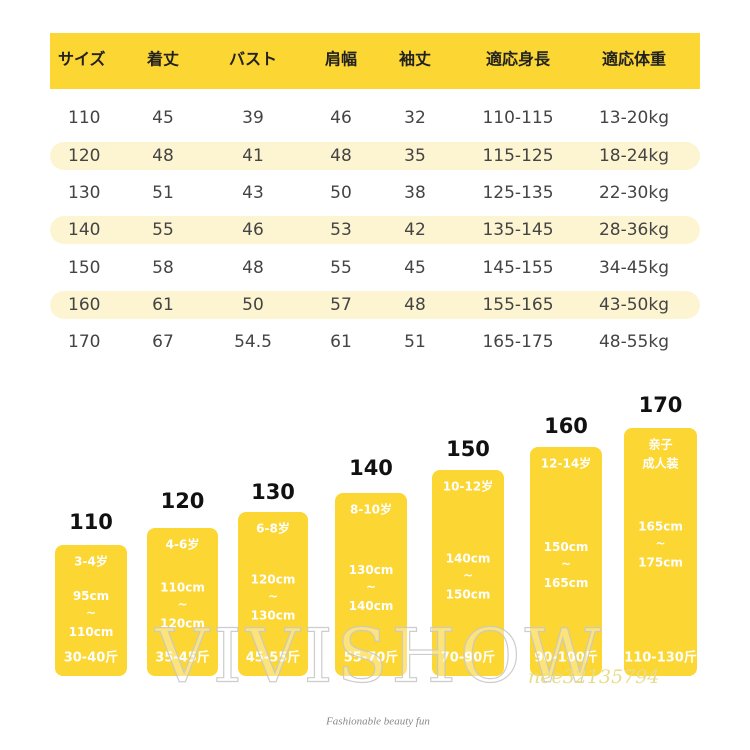 This screenshot has height=750, width=750. What do you see at coordinates (661, 405) in the screenshot?
I see `card-size: 170` at bounding box center [661, 405].